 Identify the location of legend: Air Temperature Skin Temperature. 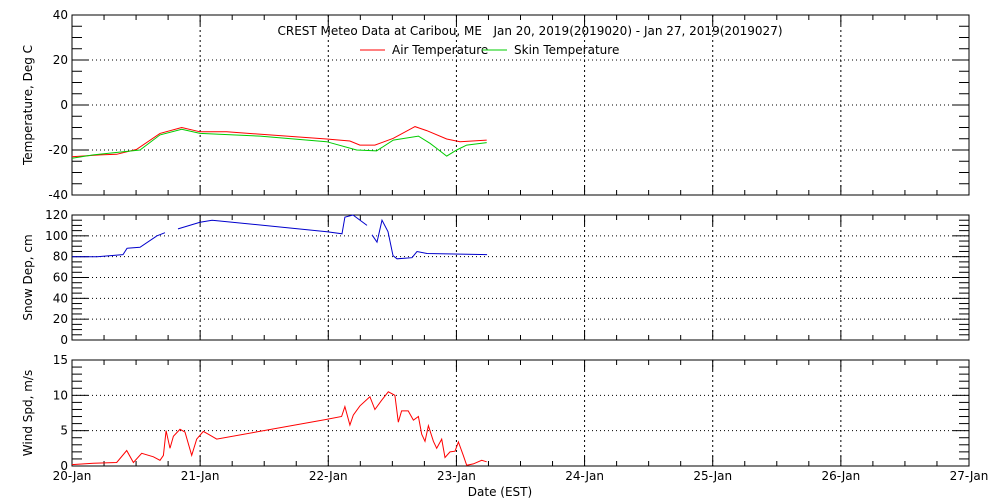
(489, 50).